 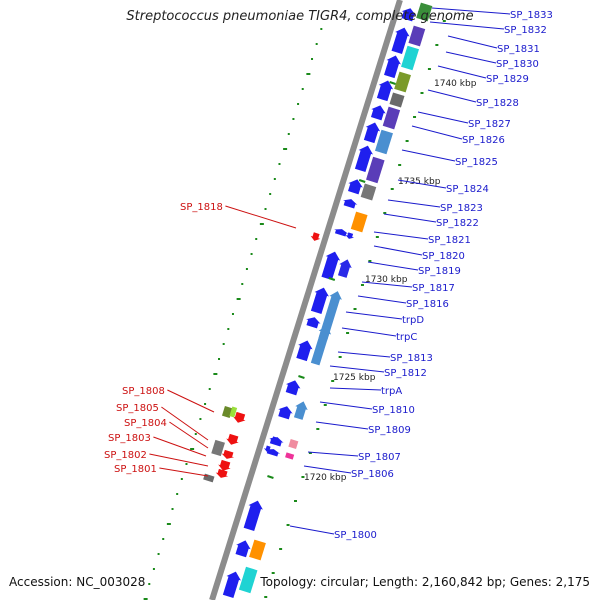 What do you see at coordinates (354, 378) in the screenshot?
I see `scale-tick-label: 1725 kbp` at bounding box center [354, 378].